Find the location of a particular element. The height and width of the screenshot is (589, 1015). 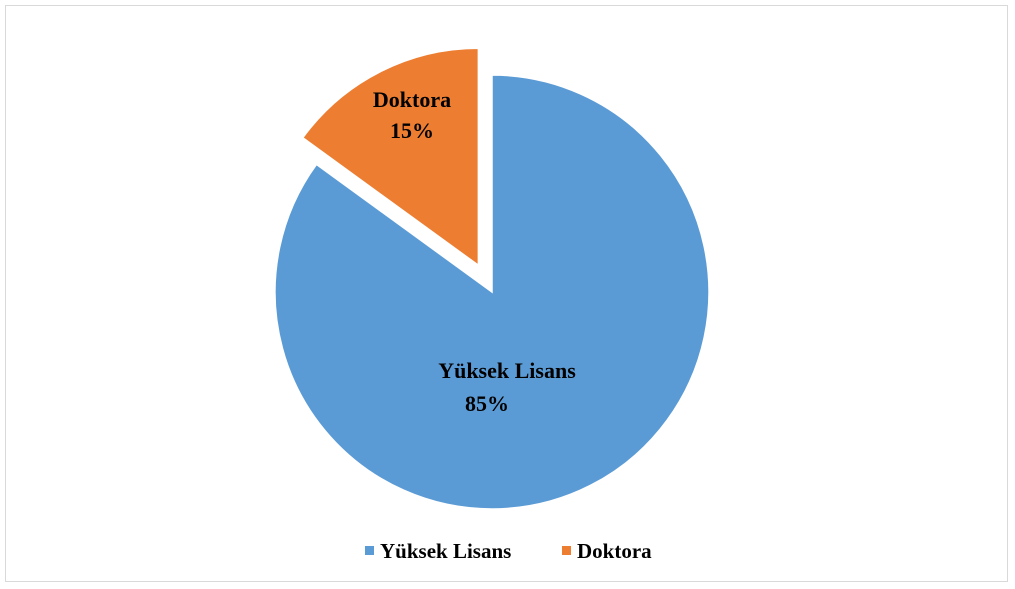

legend-label-1: Doktora is located at coordinates (614, 551).